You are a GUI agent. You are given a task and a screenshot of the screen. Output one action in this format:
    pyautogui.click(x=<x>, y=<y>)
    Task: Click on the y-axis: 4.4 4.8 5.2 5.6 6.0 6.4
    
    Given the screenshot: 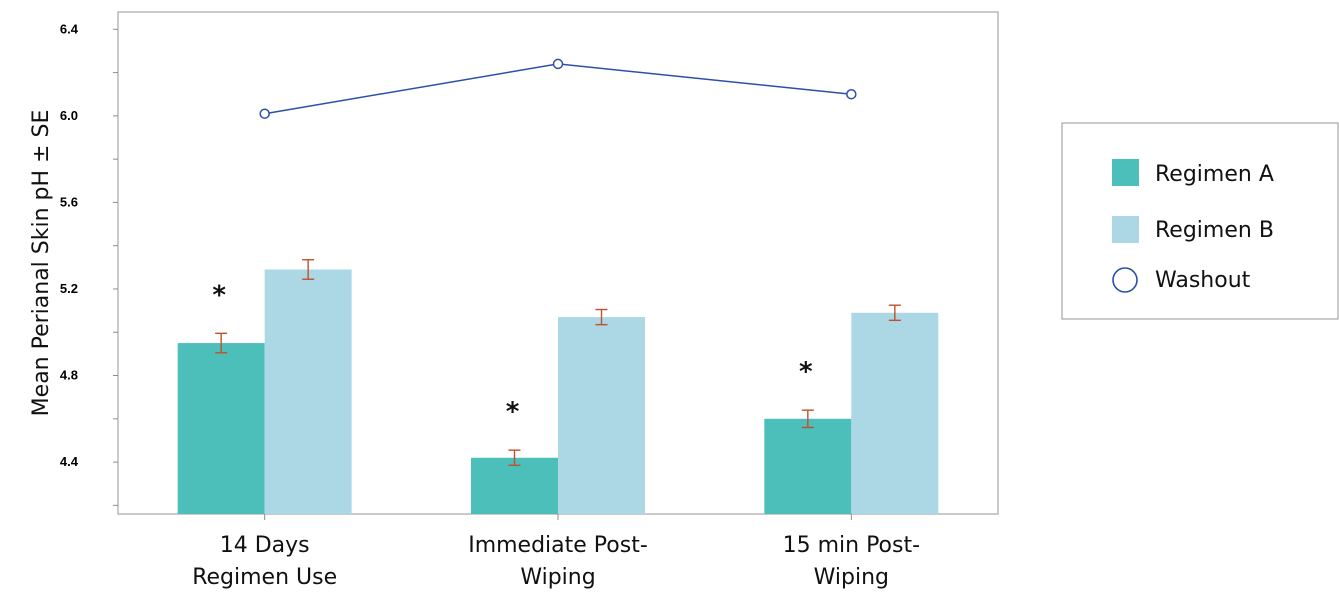 What is the action you would take?
    pyautogui.click(x=89, y=263)
    